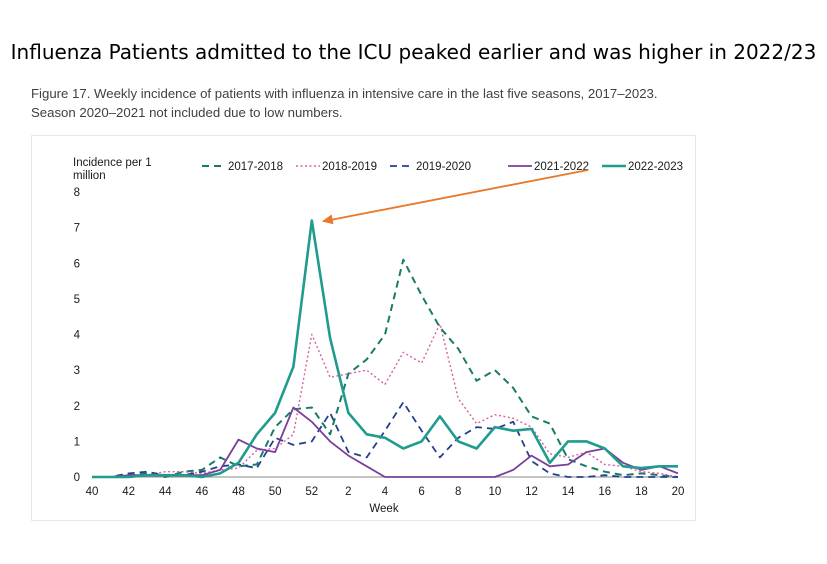 This screenshot has height=564, width=827. What do you see at coordinates (77, 229) in the screenshot?
I see `y-tick-label: 7` at bounding box center [77, 229].